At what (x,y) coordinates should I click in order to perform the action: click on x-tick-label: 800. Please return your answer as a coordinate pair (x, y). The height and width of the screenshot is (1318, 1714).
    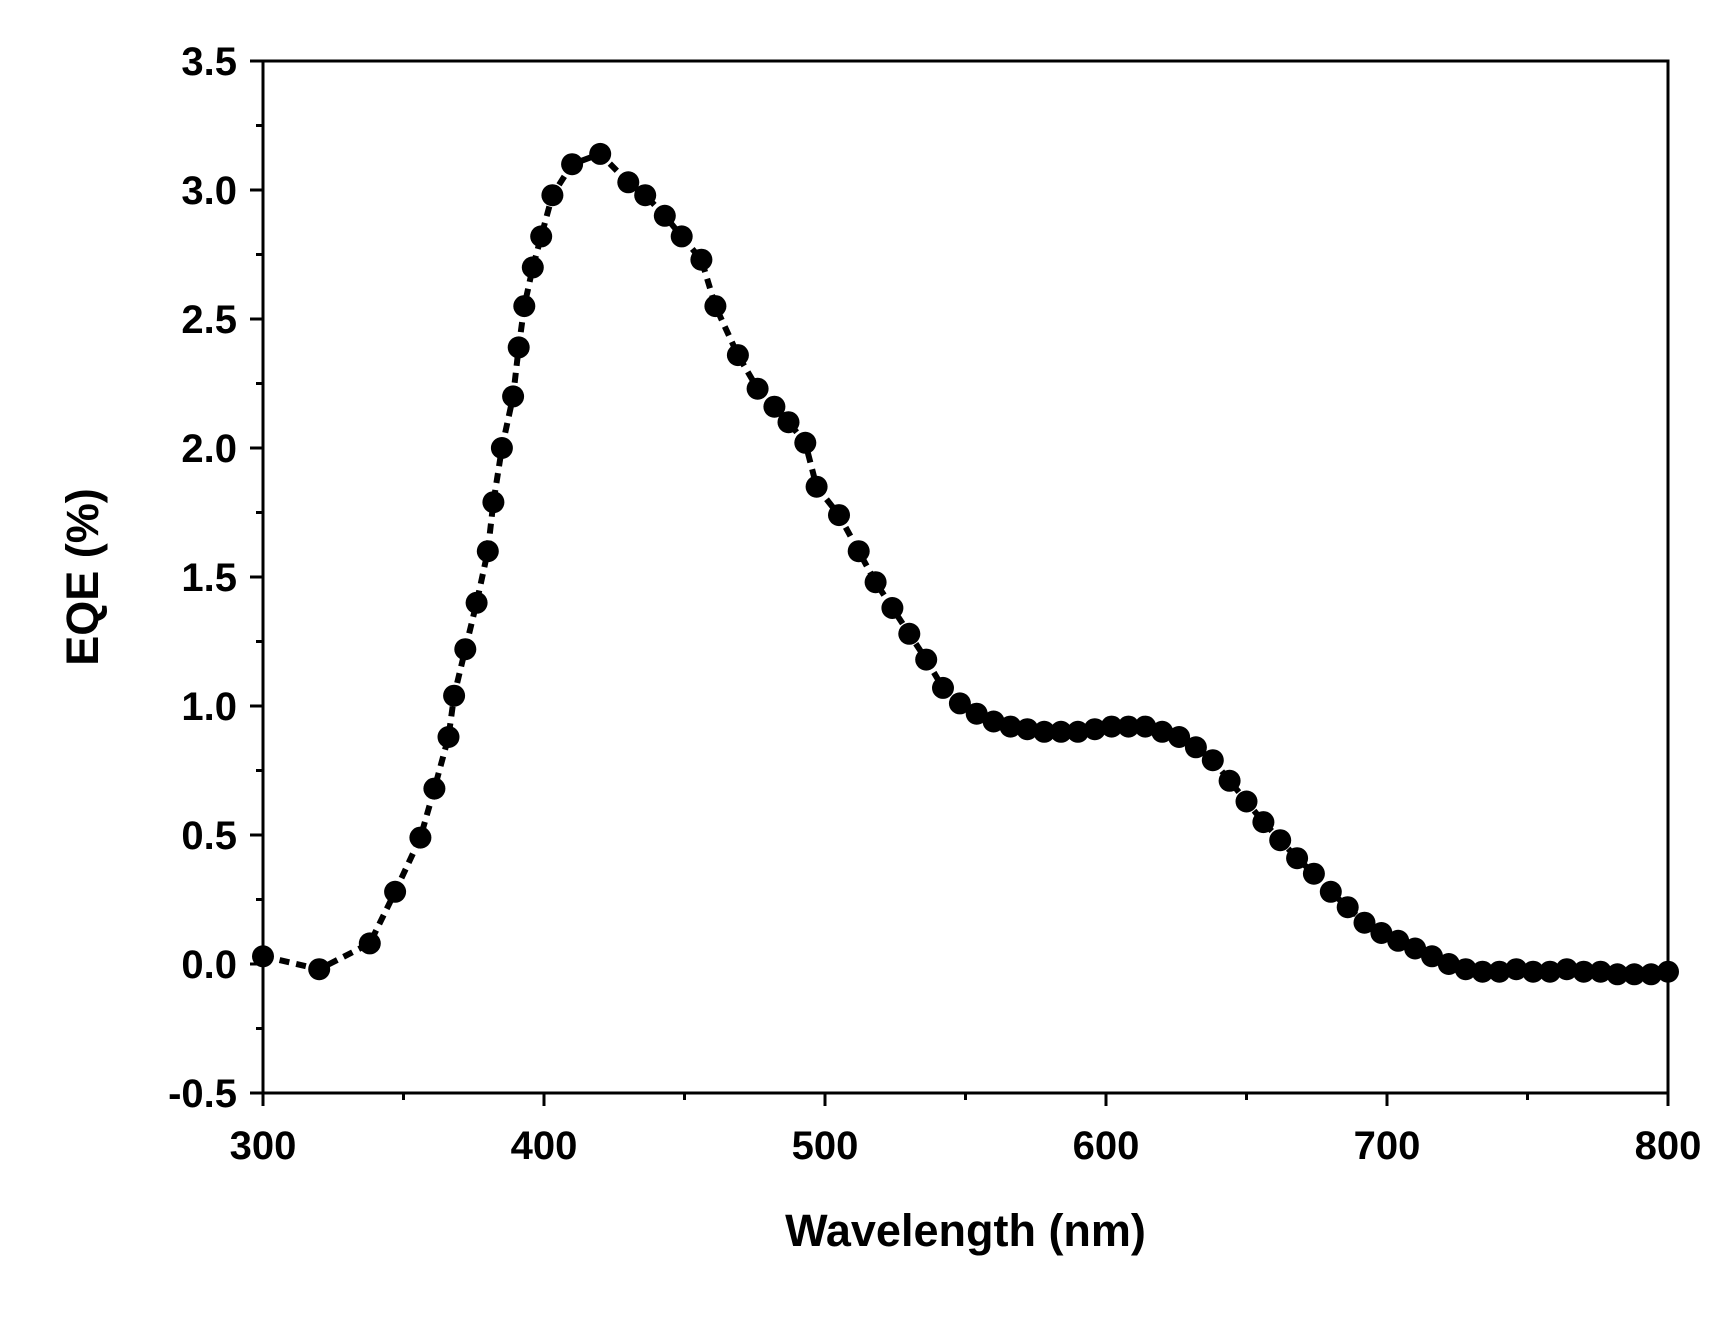
    Looking at the image, I should click on (1668, 1146).